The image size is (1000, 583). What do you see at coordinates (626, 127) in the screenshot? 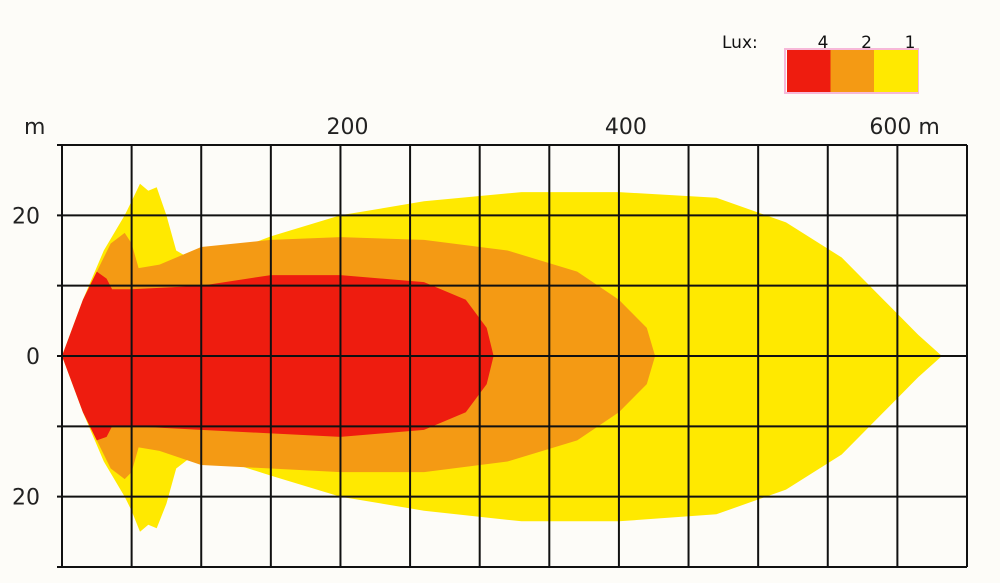
I see `x-tick-label: 400` at bounding box center [626, 127].